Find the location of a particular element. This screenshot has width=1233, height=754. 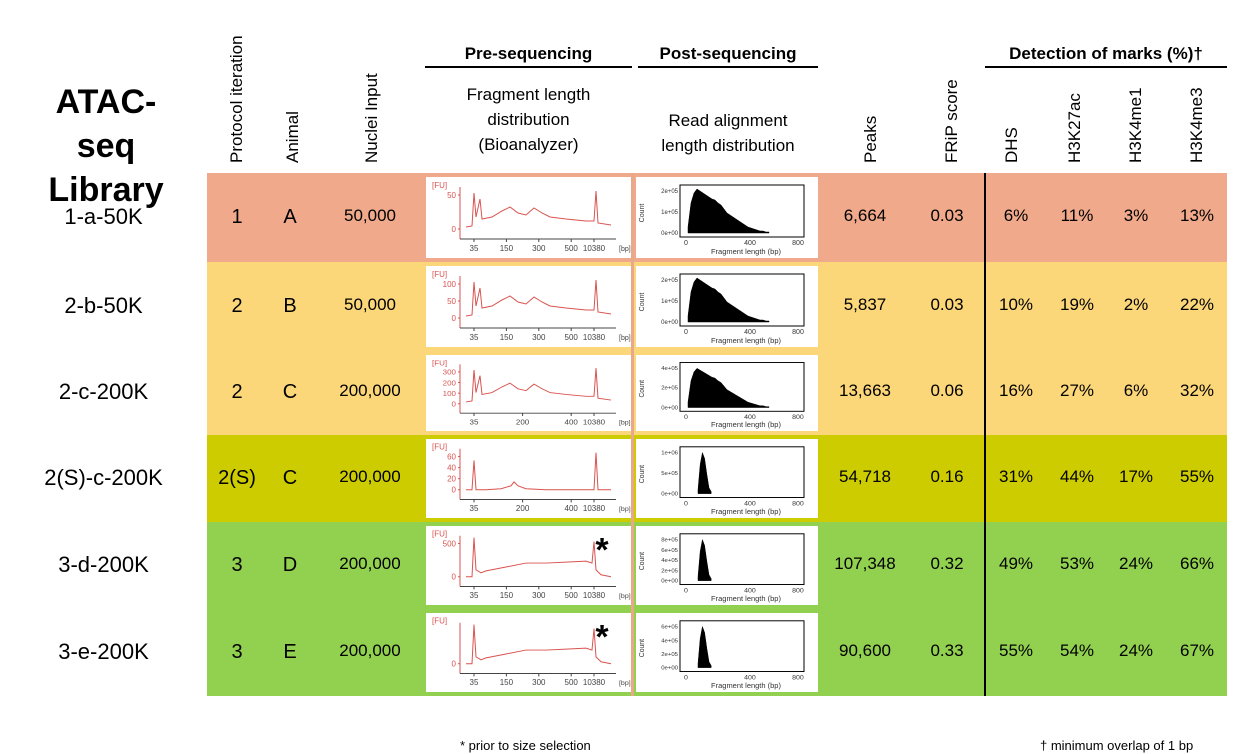

fragment-header-line2: distribution is located at coordinates (528, 119).